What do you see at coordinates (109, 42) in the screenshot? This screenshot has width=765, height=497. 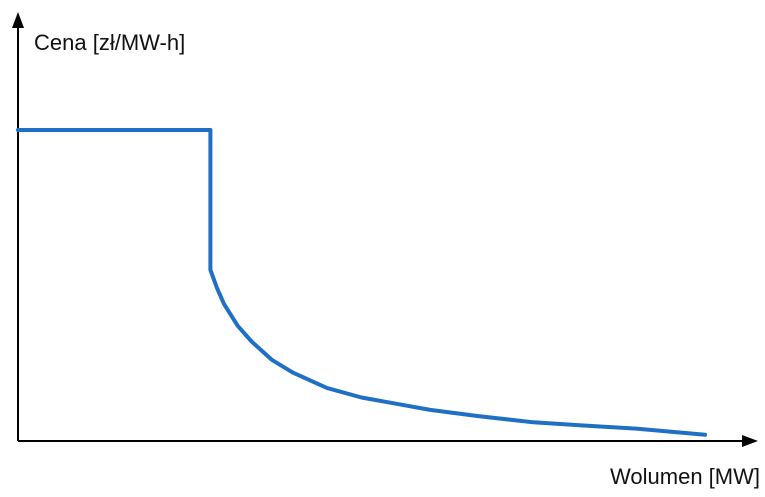 I see `y-axis-label: Cena [zł/MW-h]` at bounding box center [109, 42].